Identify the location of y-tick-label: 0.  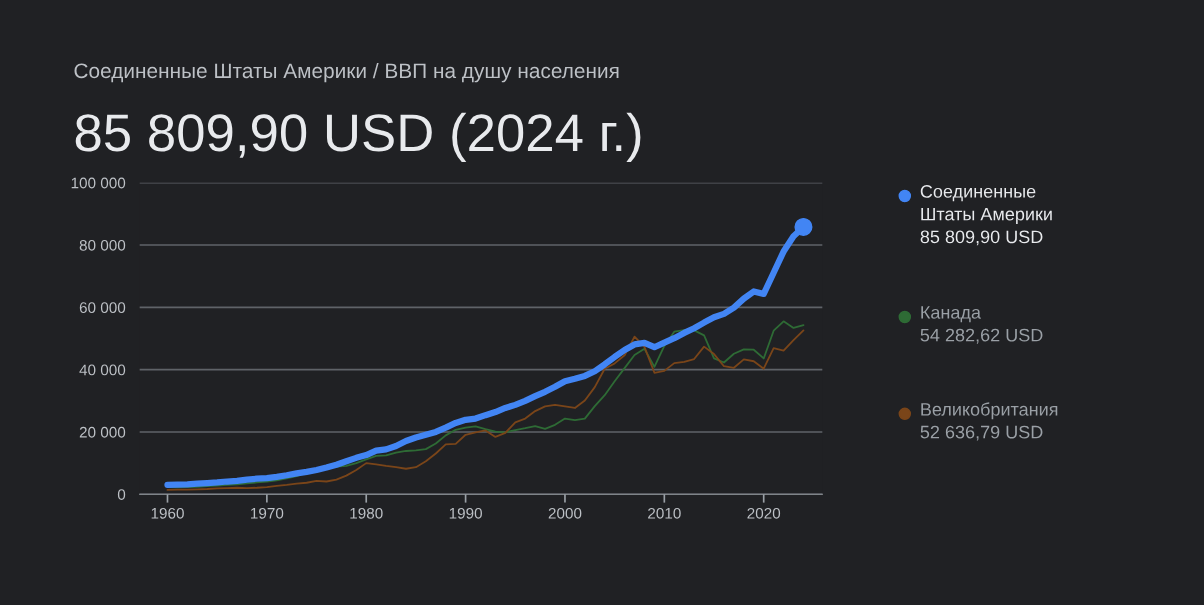
(121, 494).